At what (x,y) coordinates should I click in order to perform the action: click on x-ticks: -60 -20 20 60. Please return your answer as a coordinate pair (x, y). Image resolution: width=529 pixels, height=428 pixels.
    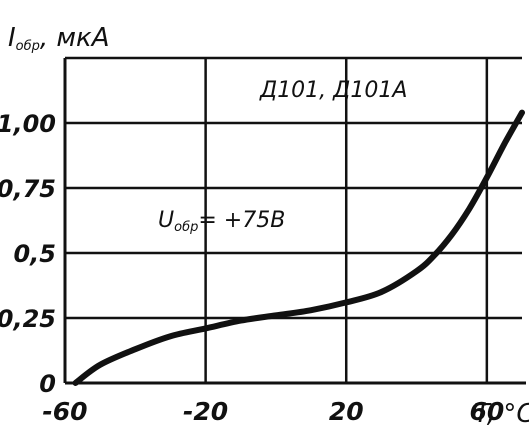
    Looking at the image, I should click on (273, 411).